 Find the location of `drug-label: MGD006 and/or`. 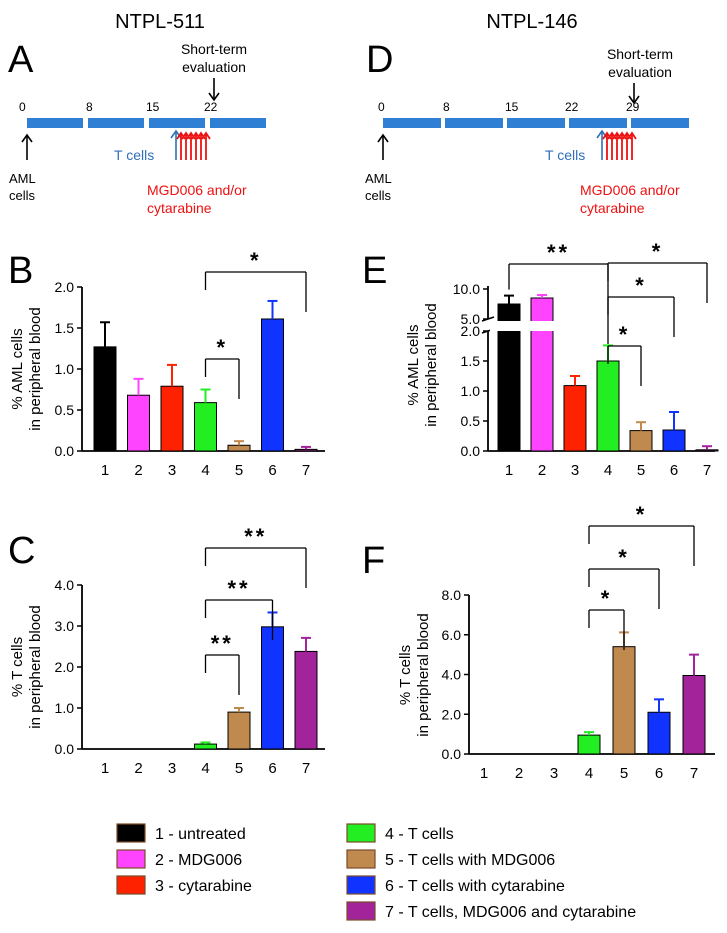

drug-label: MGD006 and/or is located at coordinates (630, 190).